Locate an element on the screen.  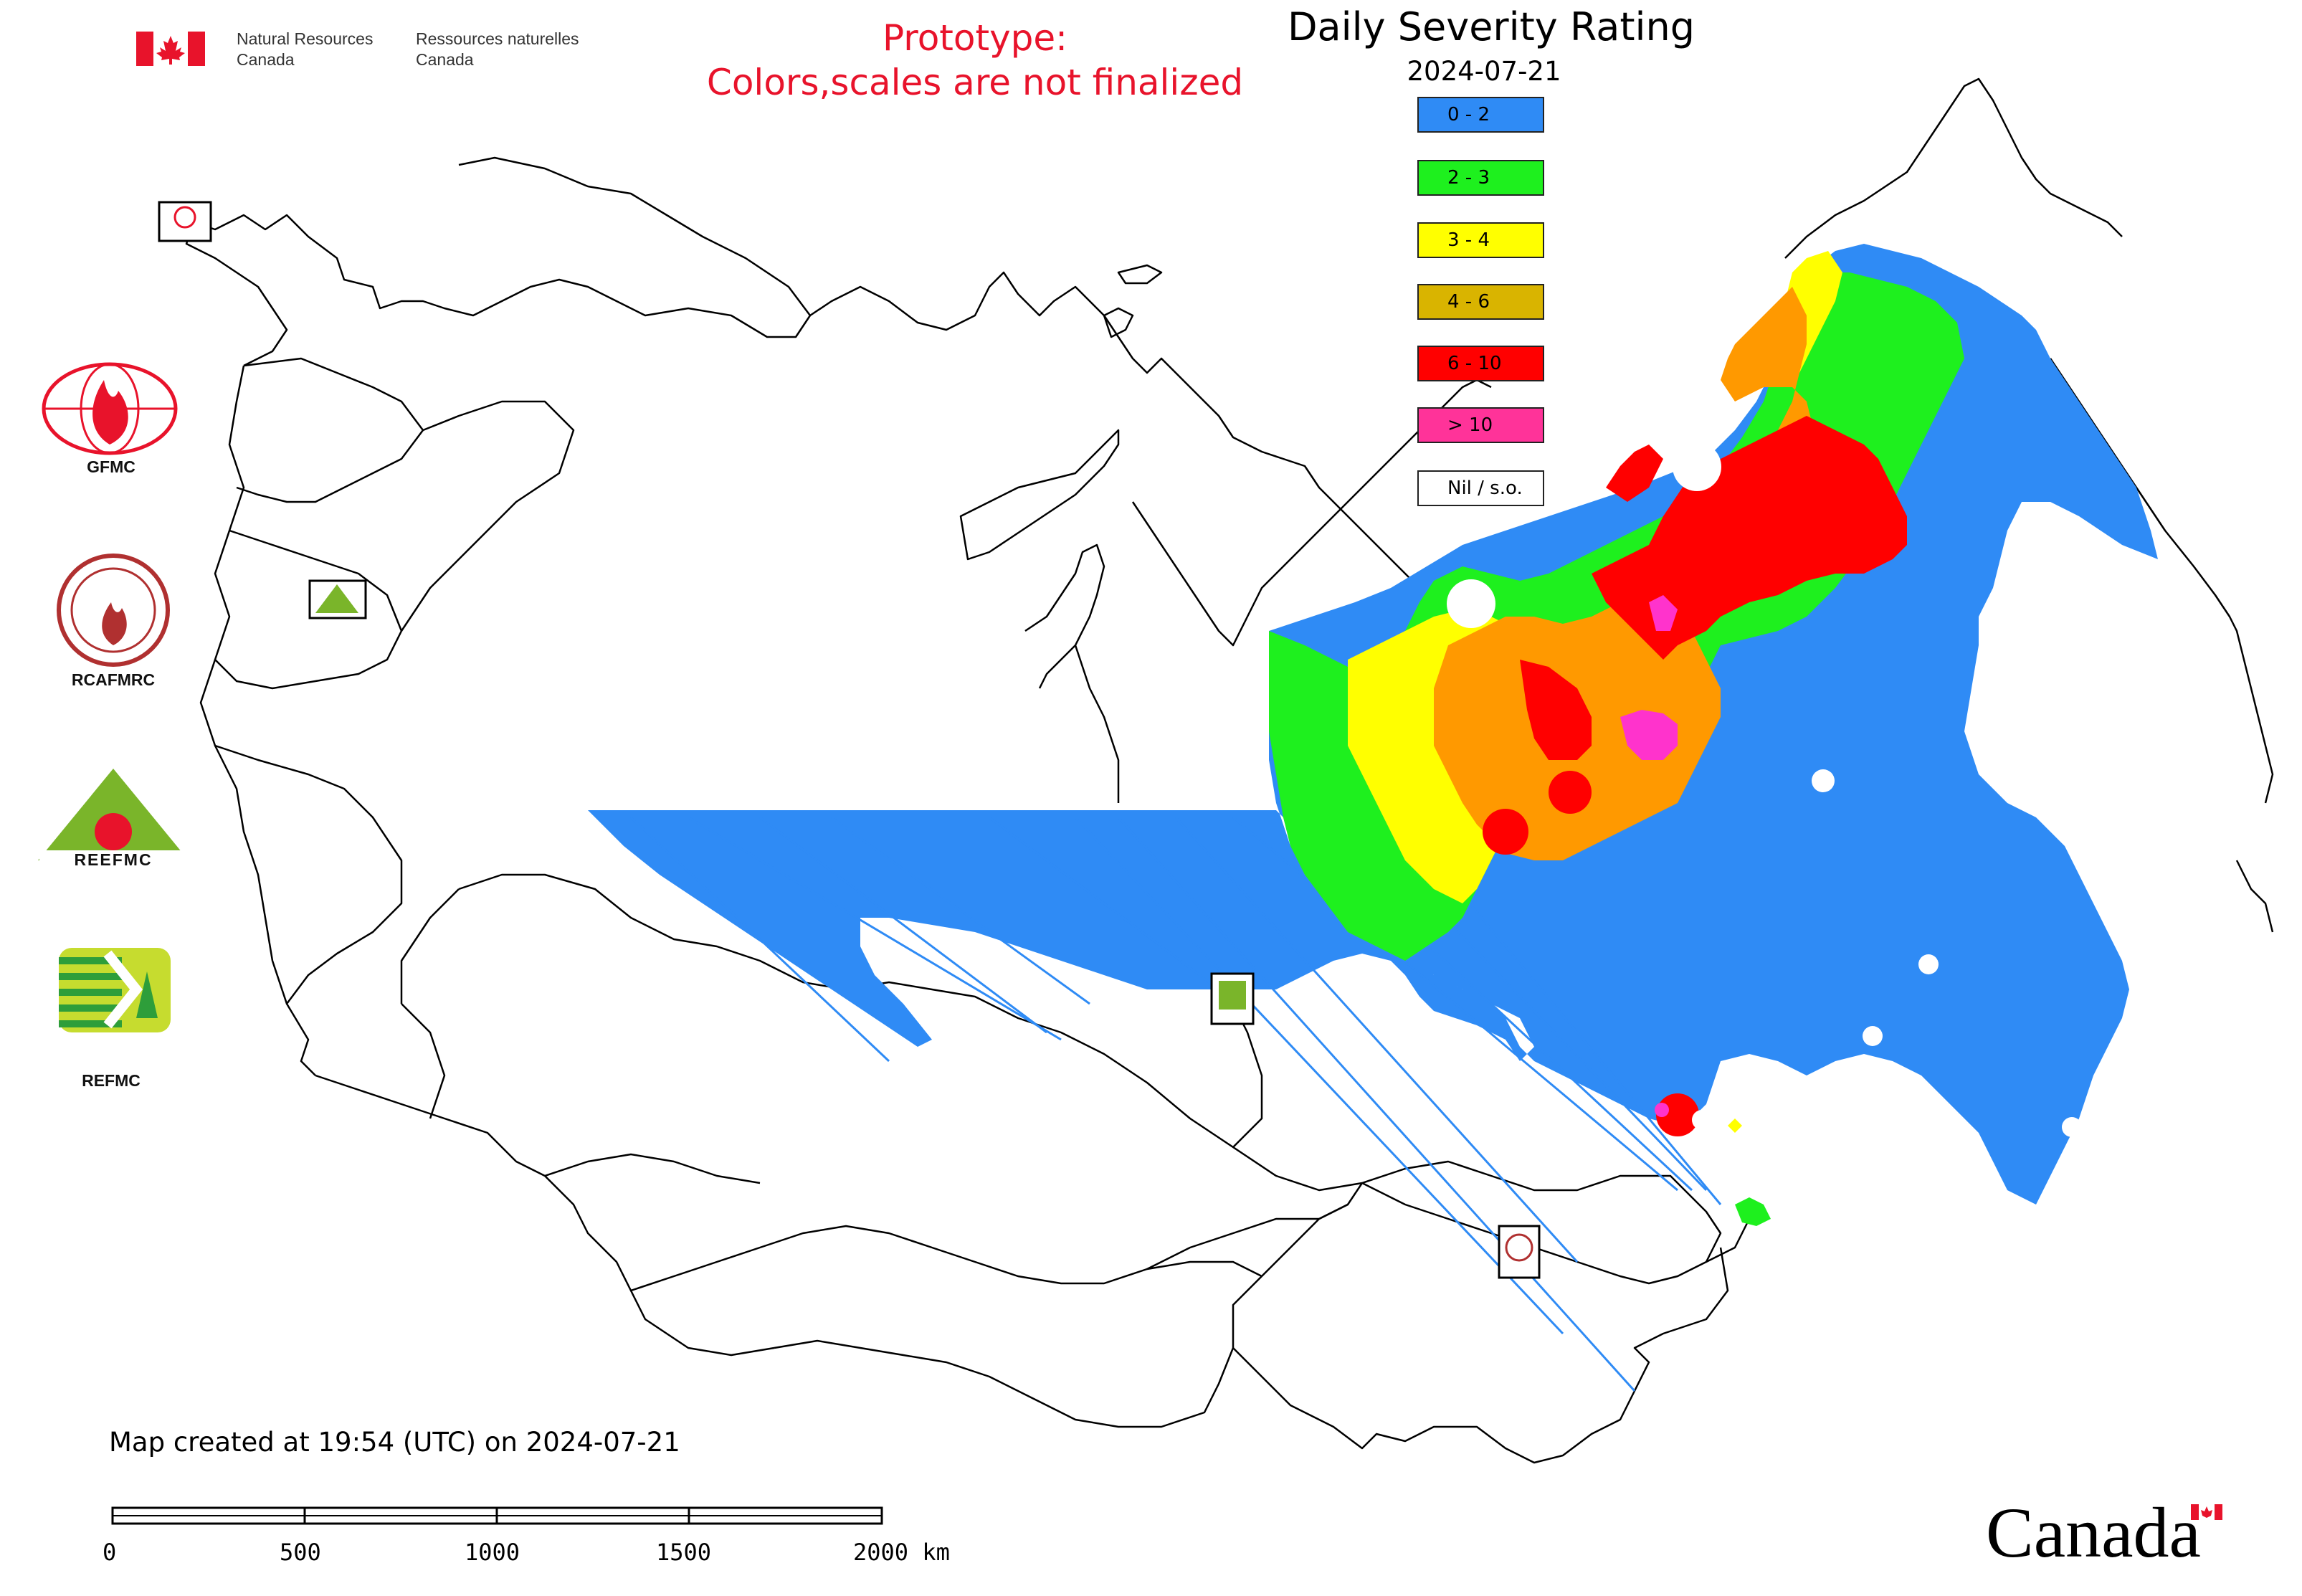
raster-class-gt-10-north is located at coordinates (1663, 613).